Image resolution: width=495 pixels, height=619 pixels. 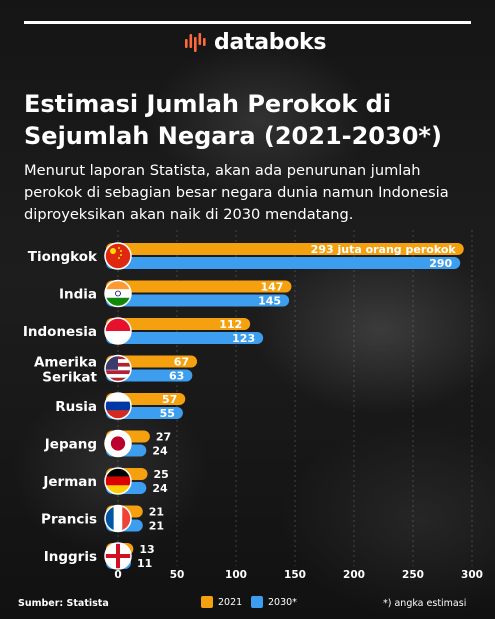 I want to click on bar-2021-india, so click(x=199, y=286).